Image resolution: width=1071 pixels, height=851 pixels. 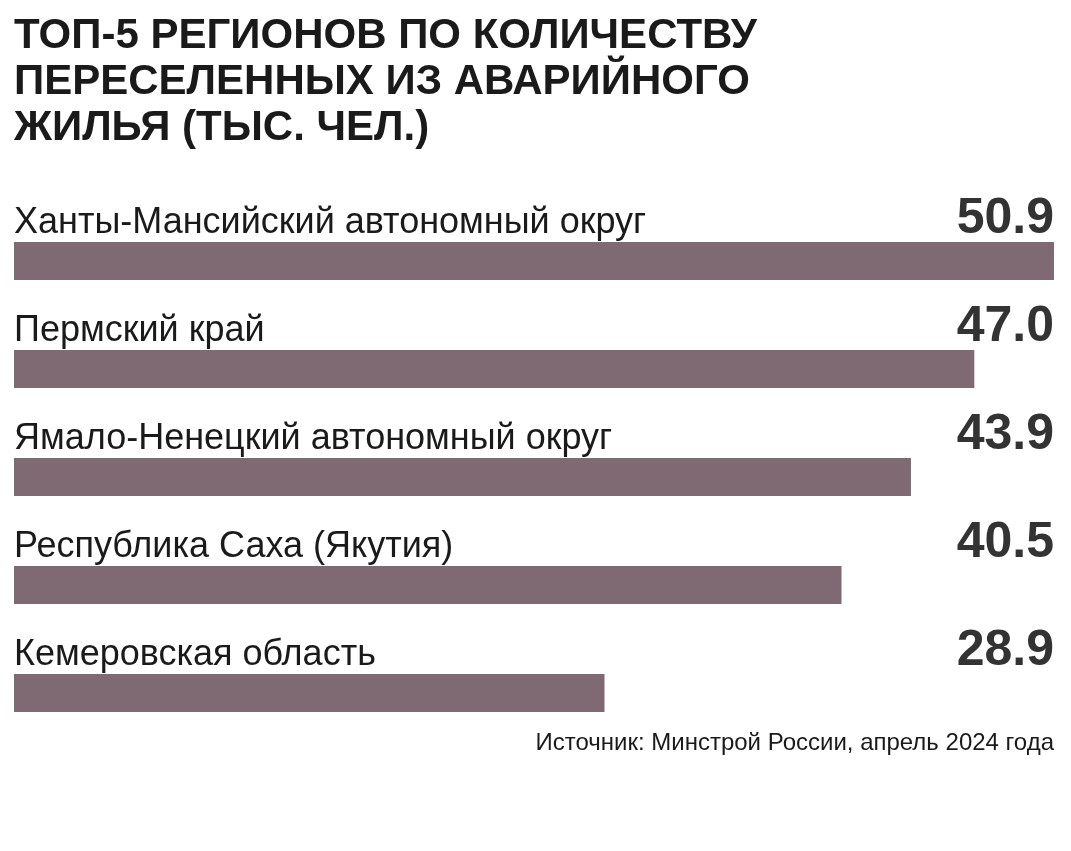 I want to click on data-label: 50.9, so click(x=1005, y=216).